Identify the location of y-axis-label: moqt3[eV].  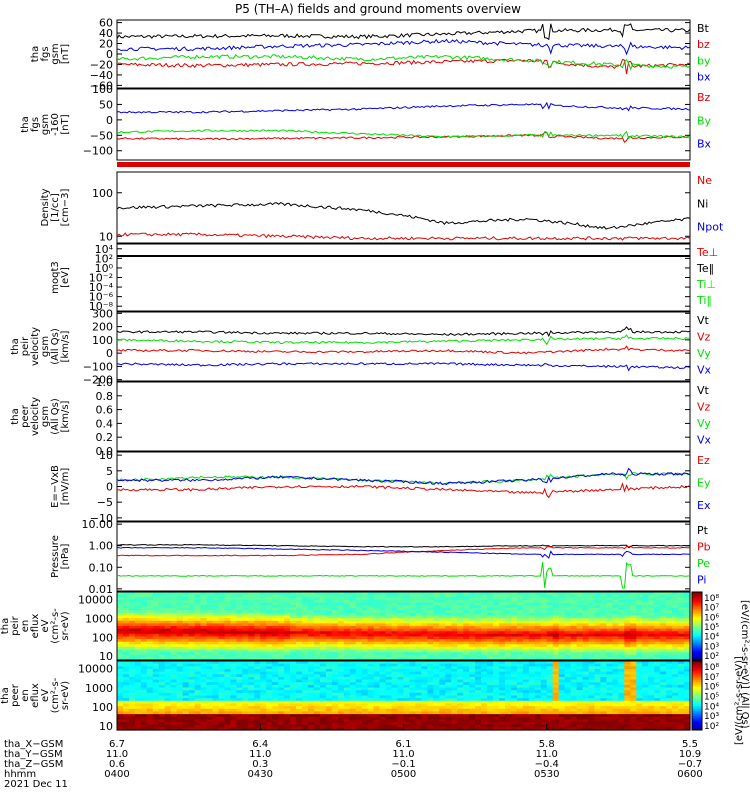
(60, 277).